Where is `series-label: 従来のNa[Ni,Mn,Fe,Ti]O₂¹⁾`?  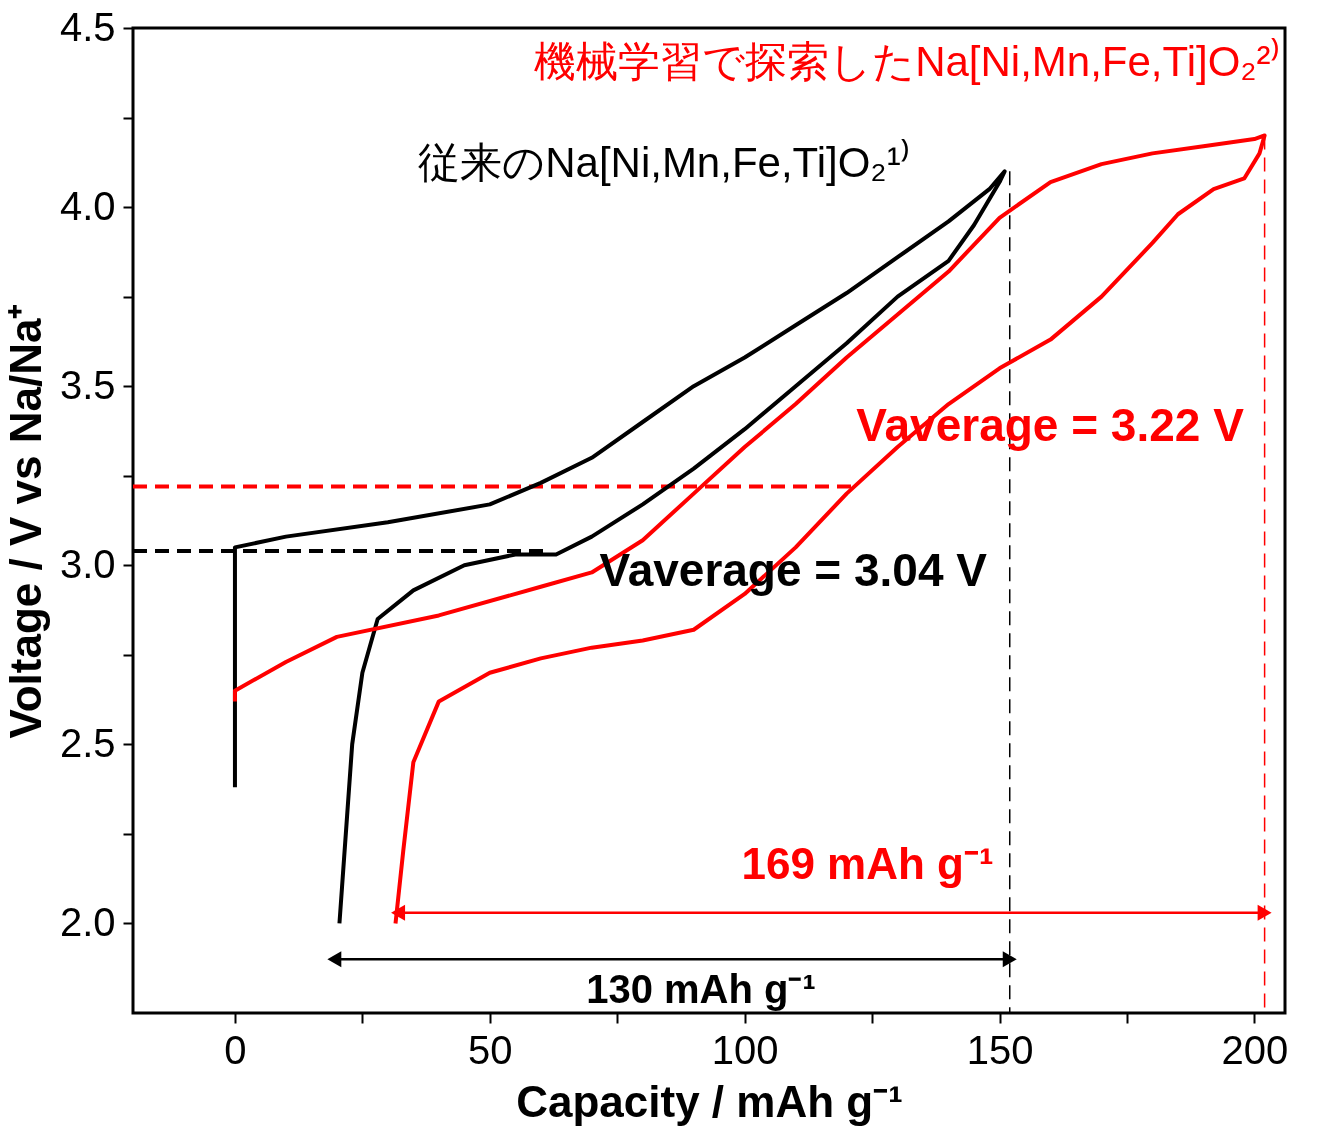
series-label: 従来のNa[Ni,Mn,Fe,Ti]O₂¹⁾ is located at coordinates (664, 162).